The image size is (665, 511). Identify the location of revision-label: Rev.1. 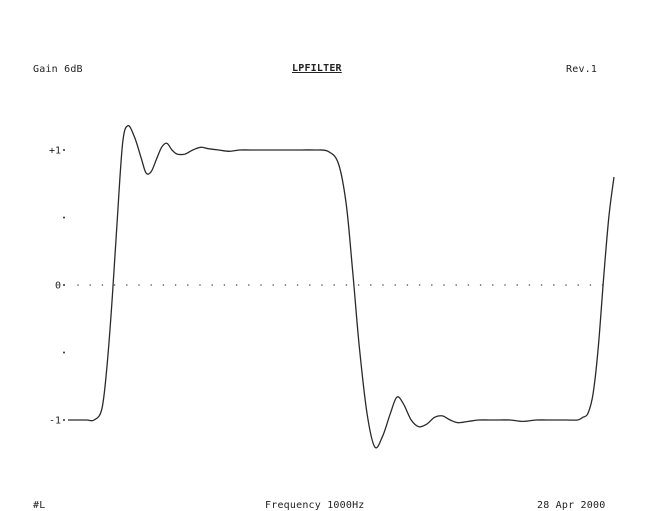
(582, 69).